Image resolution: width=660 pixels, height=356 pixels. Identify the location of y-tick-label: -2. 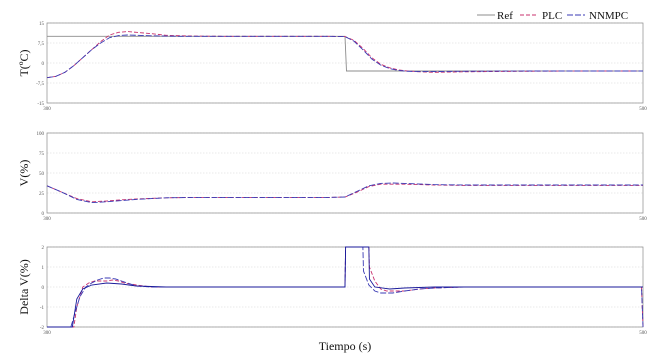
(42, 328).